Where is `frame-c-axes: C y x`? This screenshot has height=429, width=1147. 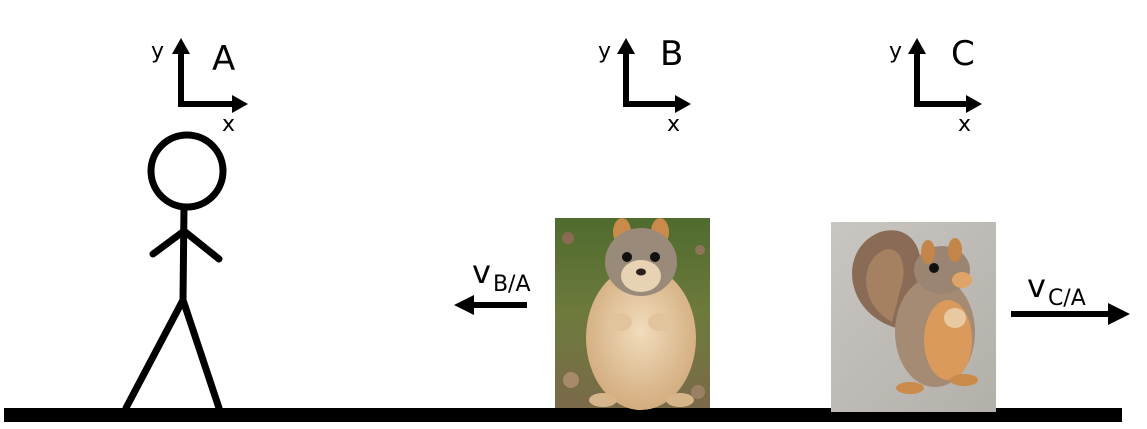
frame-c-axes: C y x is located at coordinates (935, 85).